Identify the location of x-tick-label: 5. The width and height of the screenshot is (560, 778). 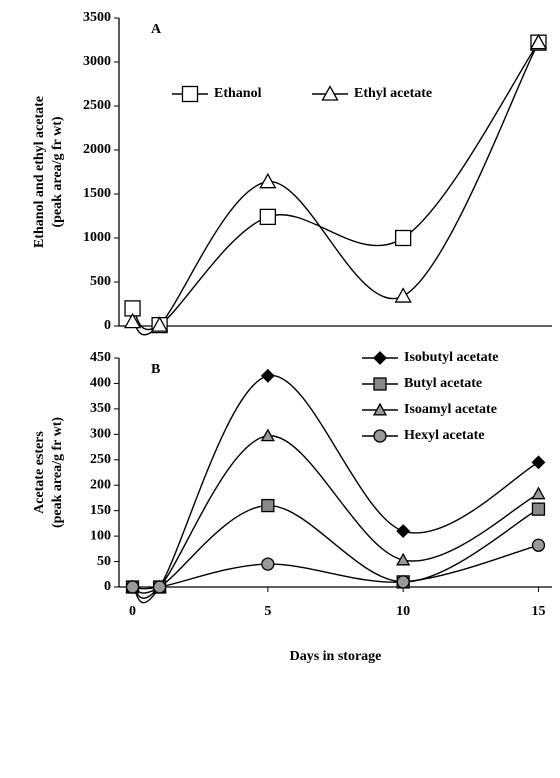
(267, 611).